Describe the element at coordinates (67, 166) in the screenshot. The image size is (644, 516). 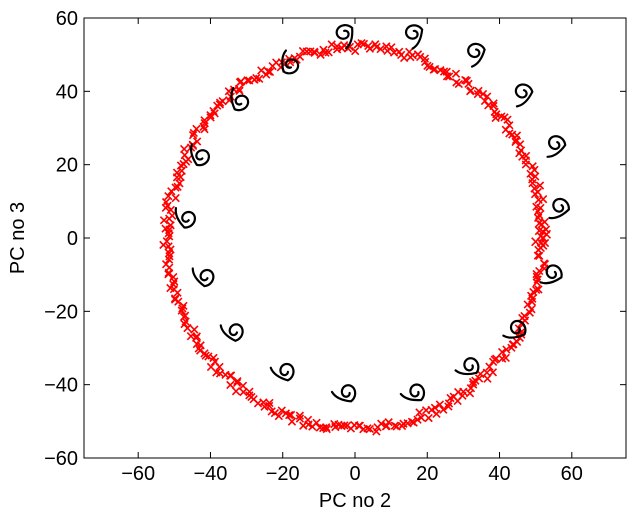
I see `y-tick-label: 20` at that location.